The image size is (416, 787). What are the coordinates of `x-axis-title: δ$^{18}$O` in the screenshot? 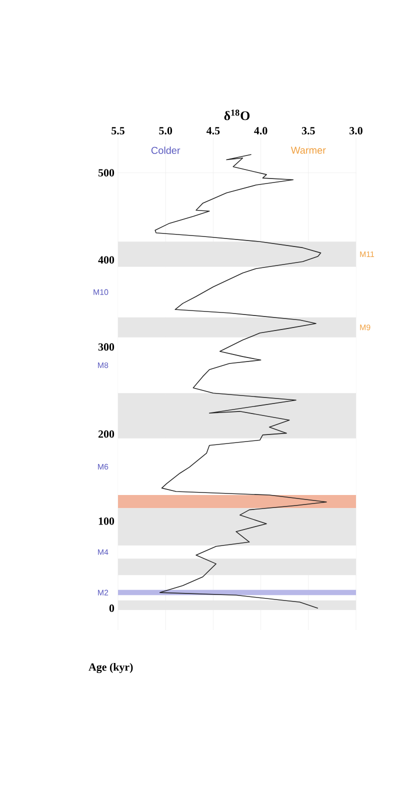 It's located at (237, 115).